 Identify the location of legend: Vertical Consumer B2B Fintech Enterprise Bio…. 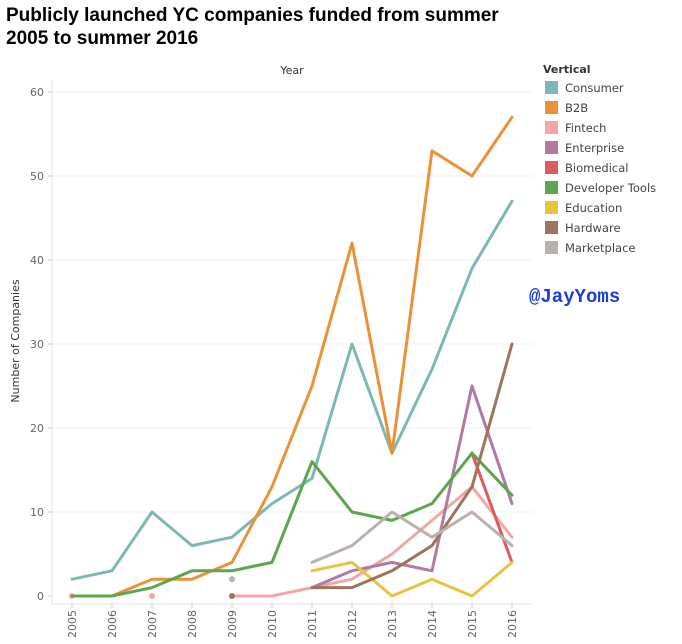
(599, 159).